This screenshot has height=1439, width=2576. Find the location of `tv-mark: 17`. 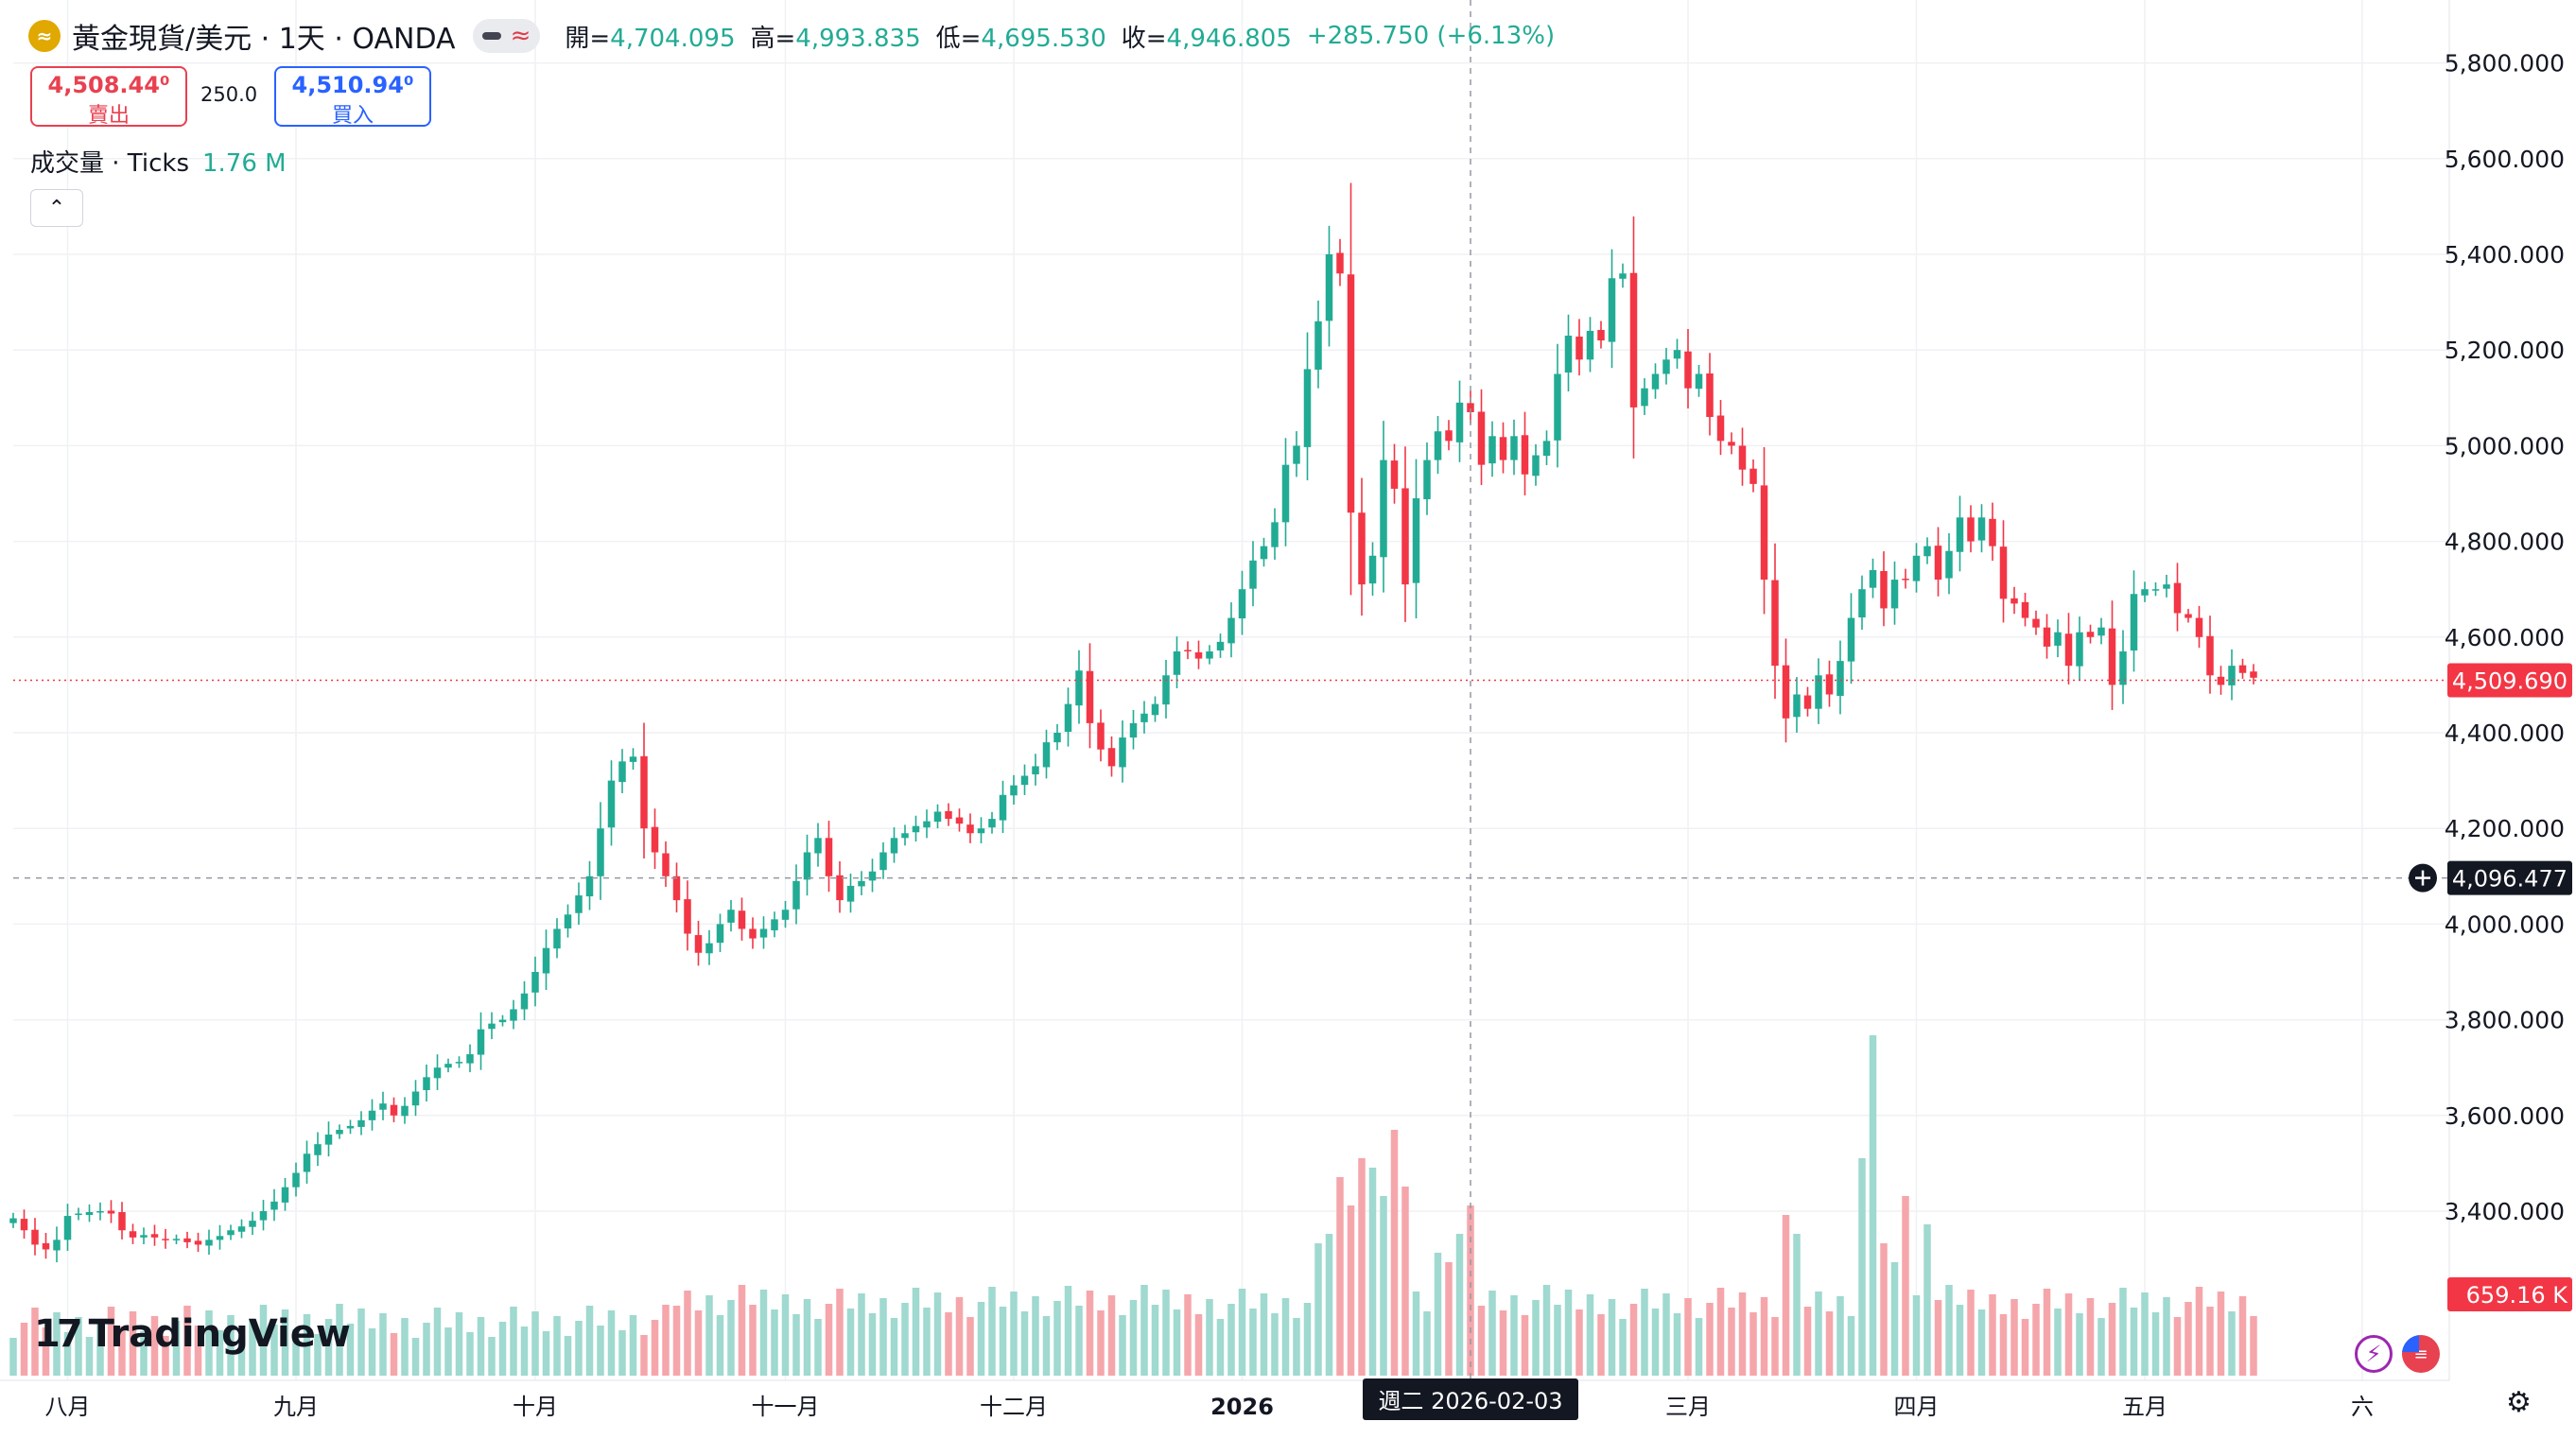

tv-mark: 17 is located at coordinates (58, 1334).